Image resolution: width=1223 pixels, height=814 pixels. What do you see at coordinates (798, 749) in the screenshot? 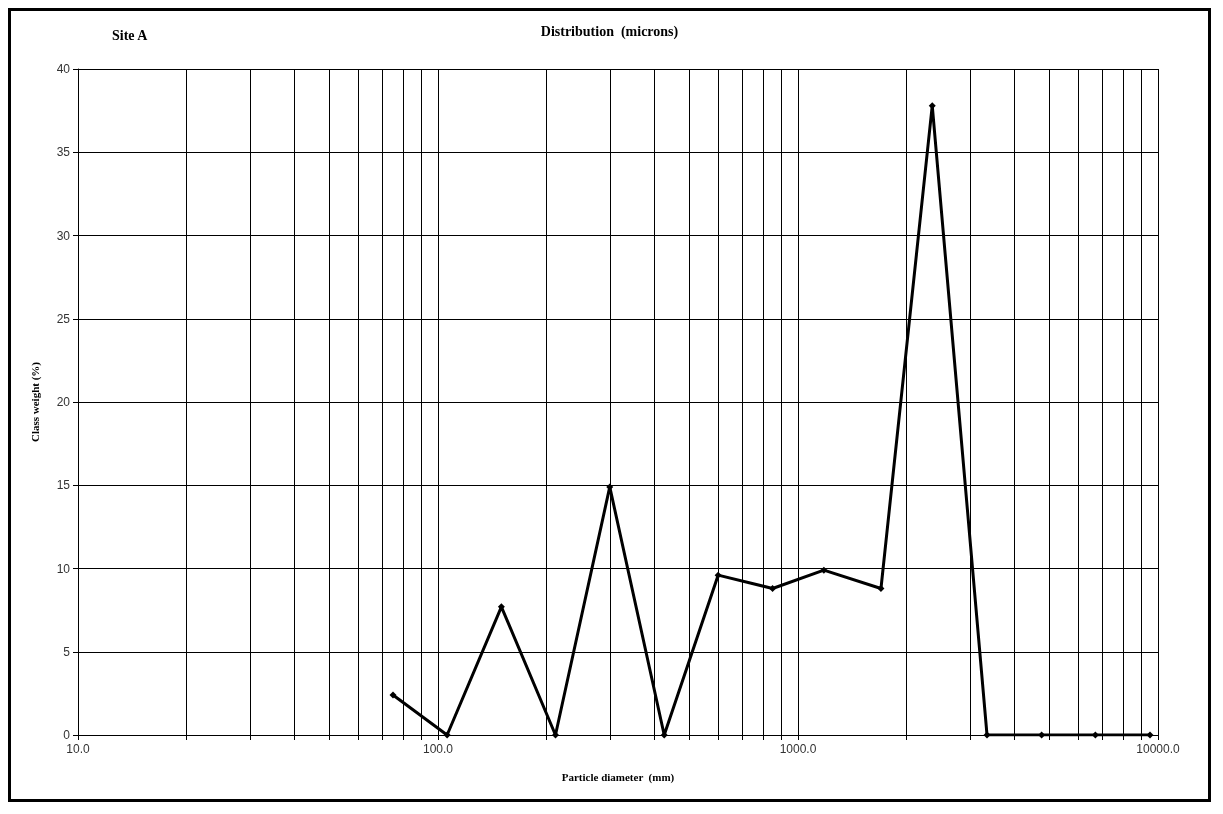
I see `x-tick-label: 1000.0` at bounding box center [798, 749].